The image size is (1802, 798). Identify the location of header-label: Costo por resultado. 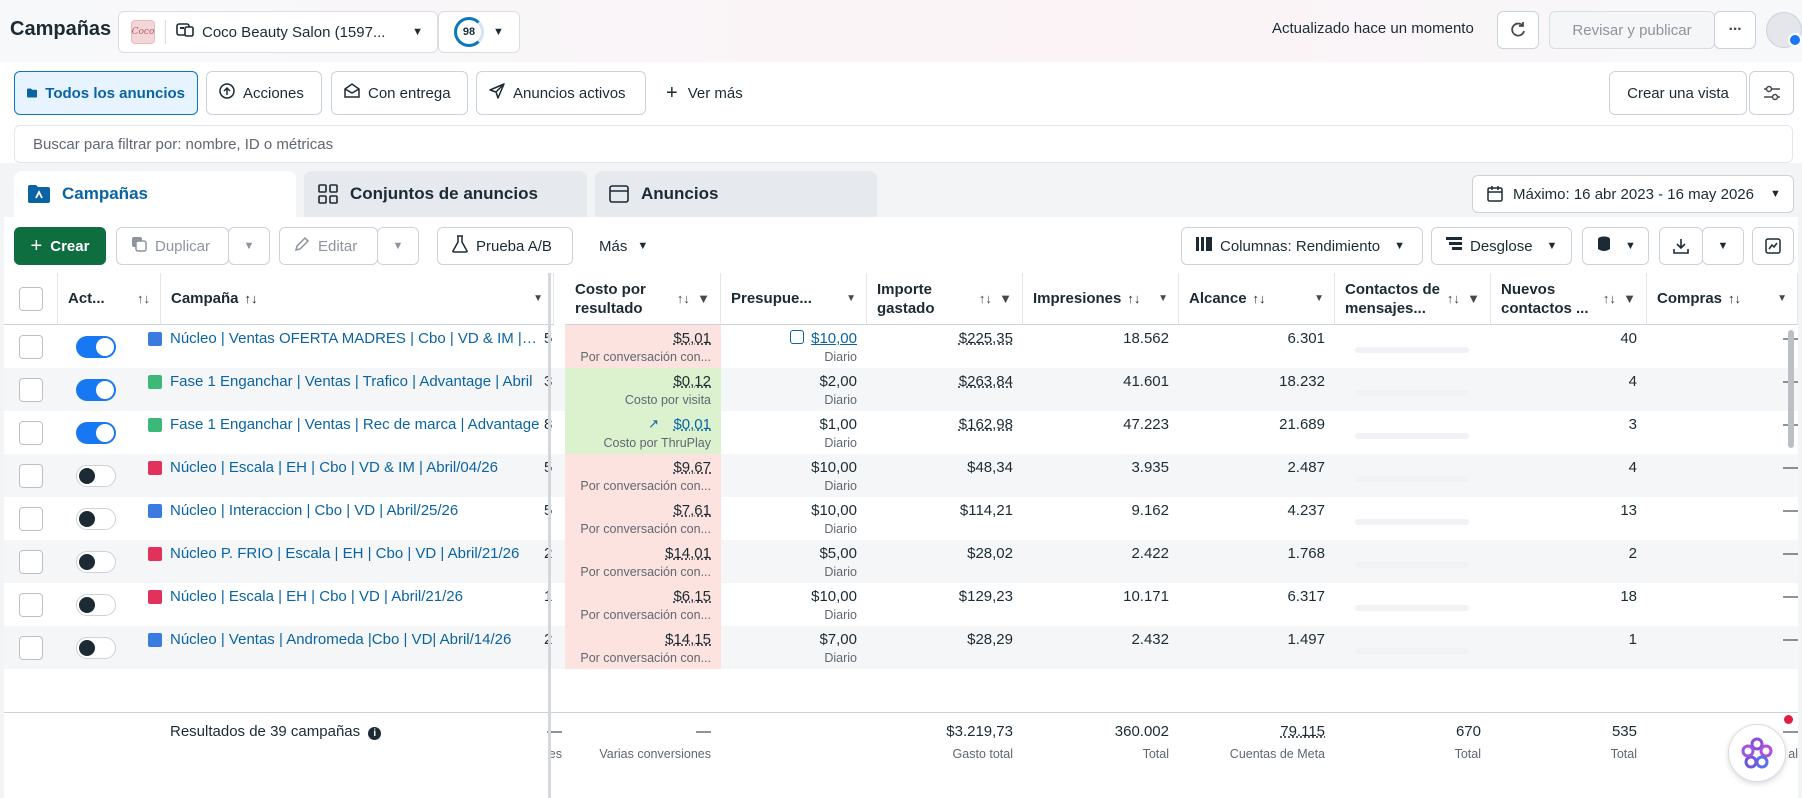
(610, 298).